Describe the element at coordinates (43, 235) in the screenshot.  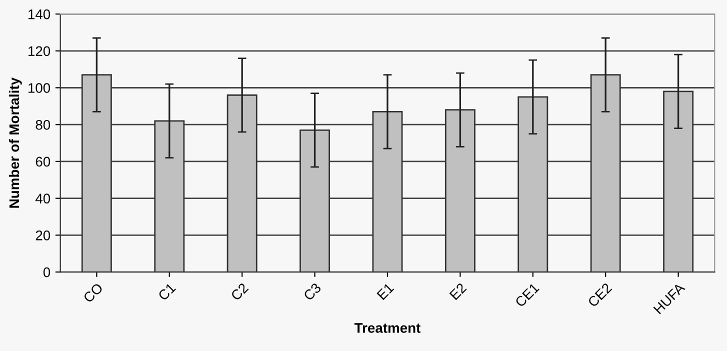
I see `y-tick-label: 20` at that location.